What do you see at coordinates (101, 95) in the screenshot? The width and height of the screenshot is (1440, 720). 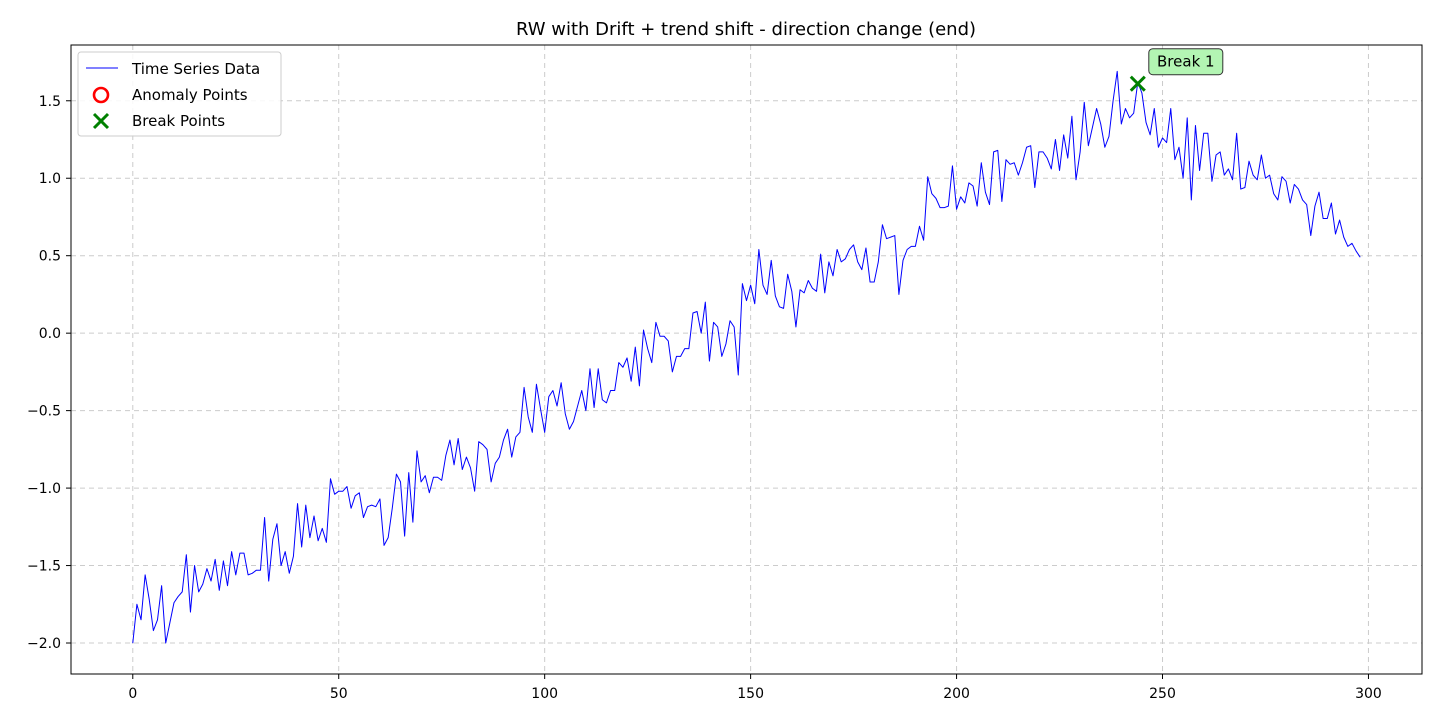 I see `legend-circle-marker-icon` at bounding box center [101, 95].